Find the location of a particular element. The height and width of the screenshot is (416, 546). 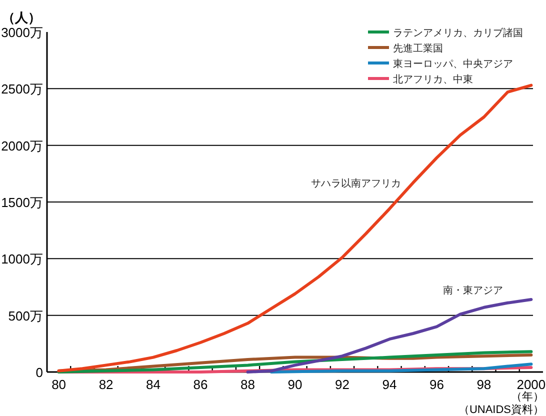

x-tick-label: 2000 is located at coordinates (531, 384).